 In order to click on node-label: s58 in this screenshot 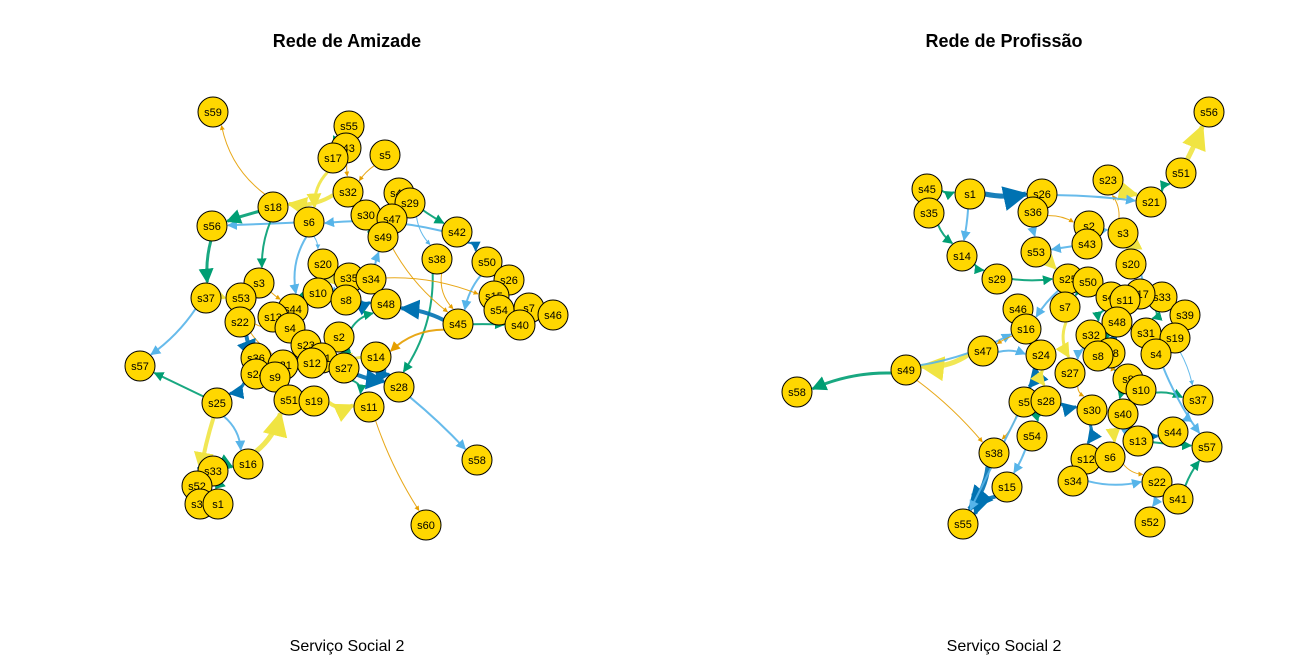, I will do `click(797, 393)`.